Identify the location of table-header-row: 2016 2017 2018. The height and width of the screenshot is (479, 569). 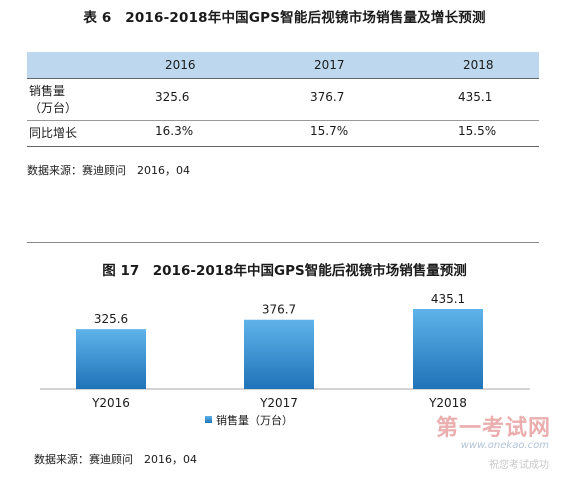
(283, 65).